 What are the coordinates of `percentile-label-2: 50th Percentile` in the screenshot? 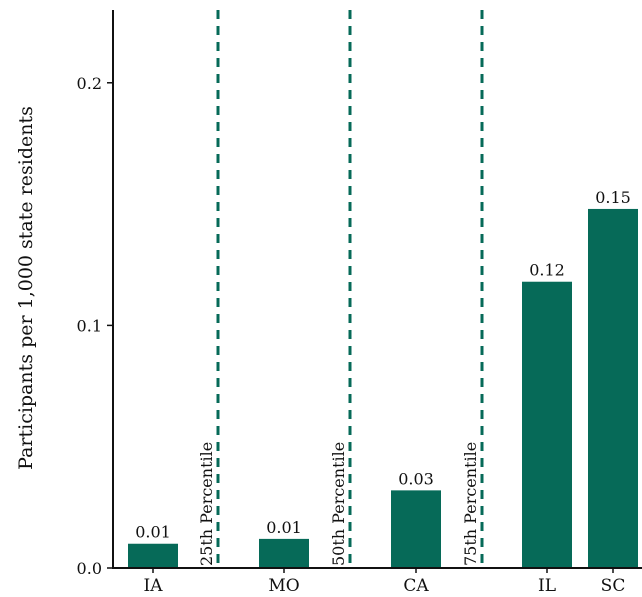 It's located at (338, 504).